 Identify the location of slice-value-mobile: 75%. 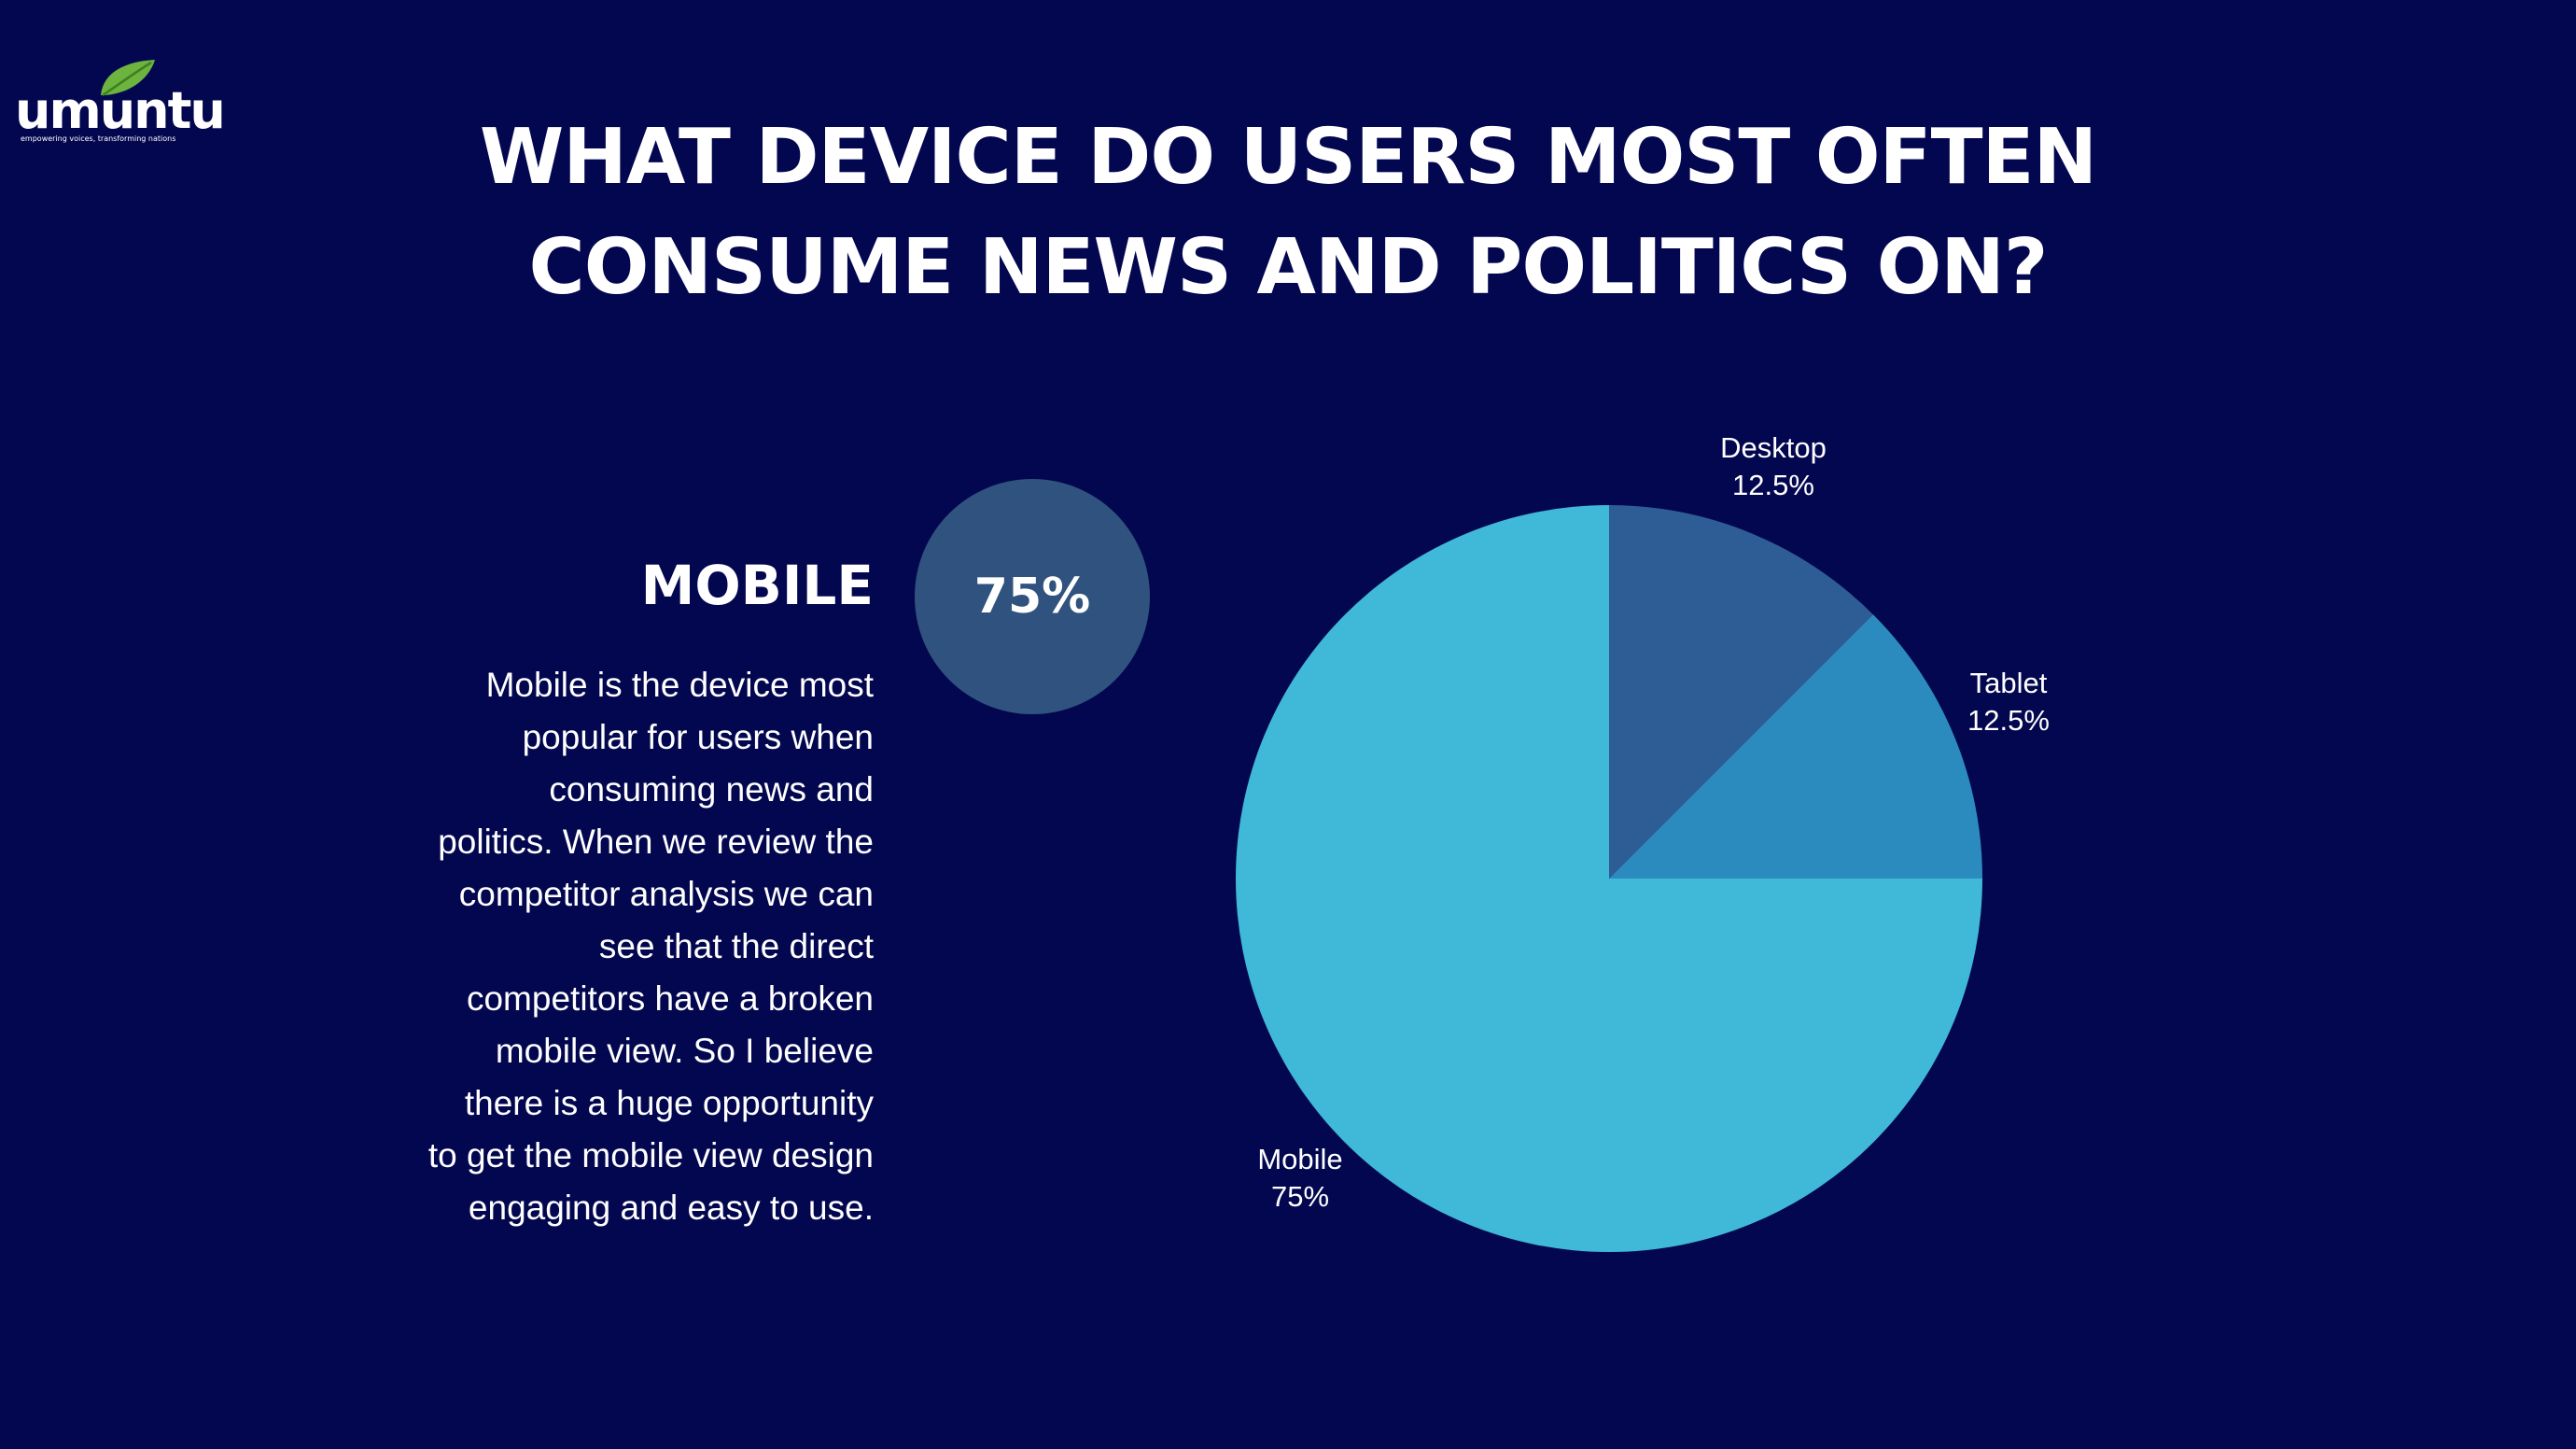
(1300, 1196).